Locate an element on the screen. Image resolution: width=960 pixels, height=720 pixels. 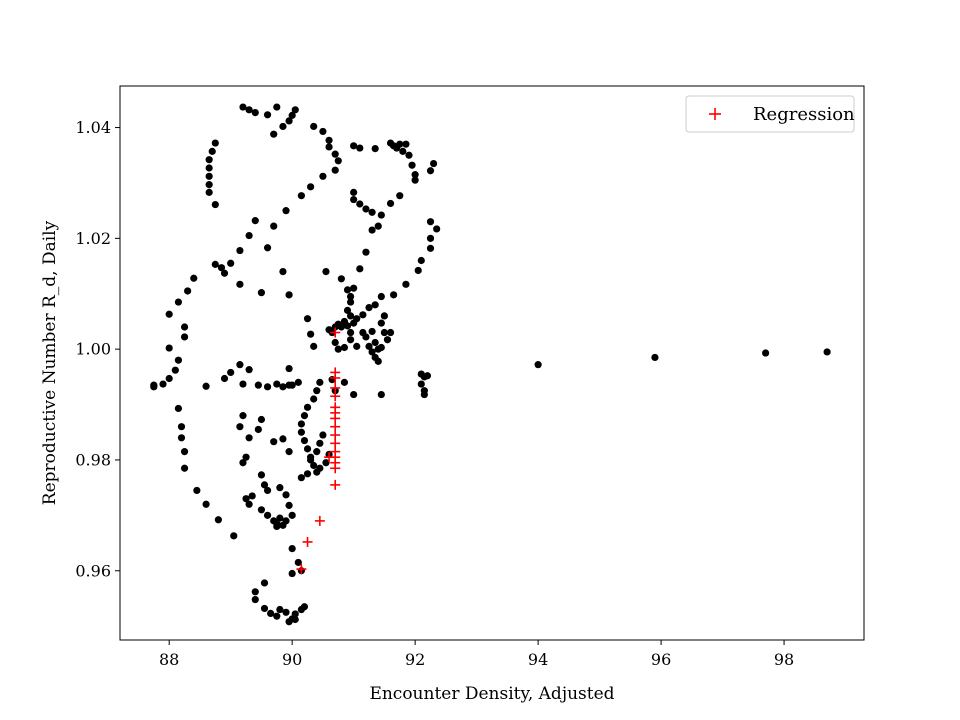
x-tick-label: 92 is located at coordinates (415, 659).